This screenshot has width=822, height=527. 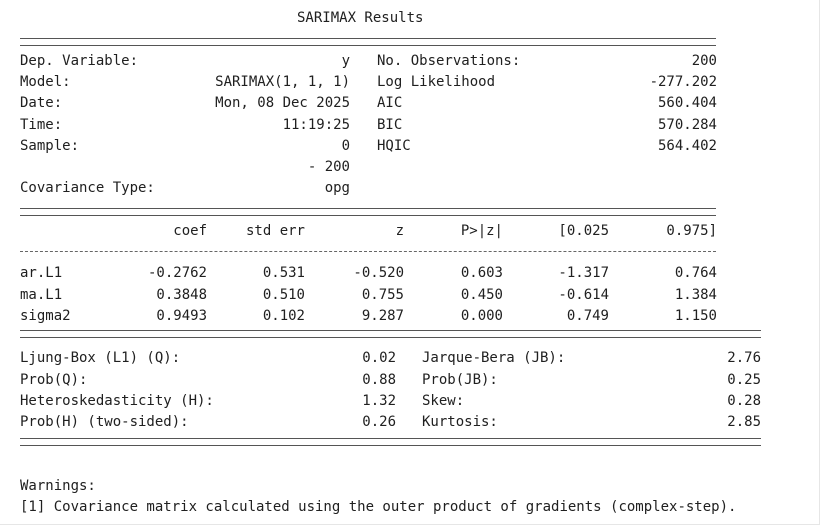 What do you see at coordinates (695, 295) in the screenshot?
I see `cell-ma-l1-ci-upper: 1.384` at bounding box center [695, 295].